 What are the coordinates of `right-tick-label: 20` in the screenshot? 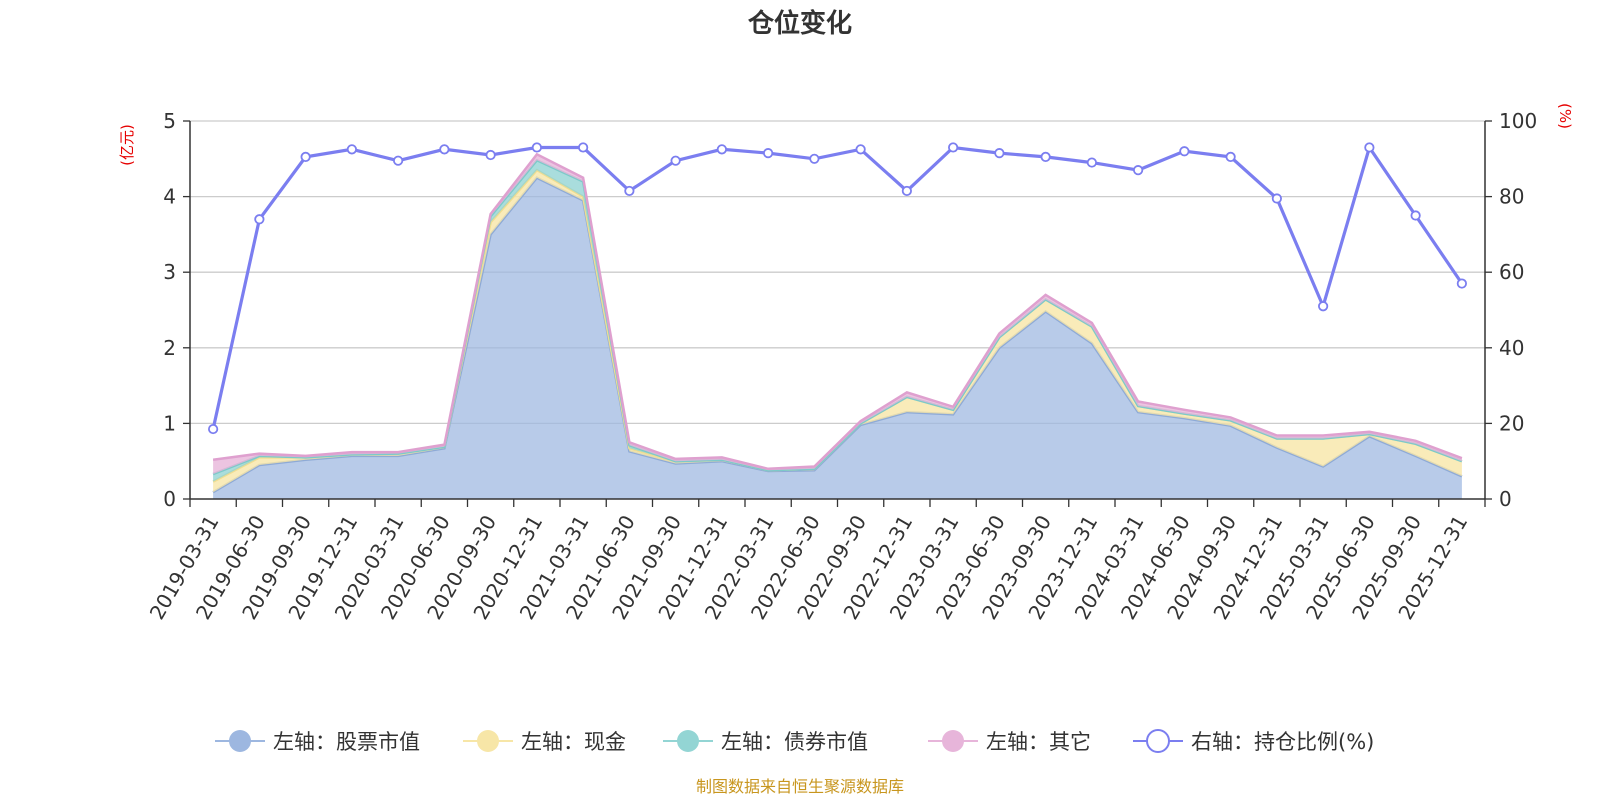 It's located at (1511, 423).